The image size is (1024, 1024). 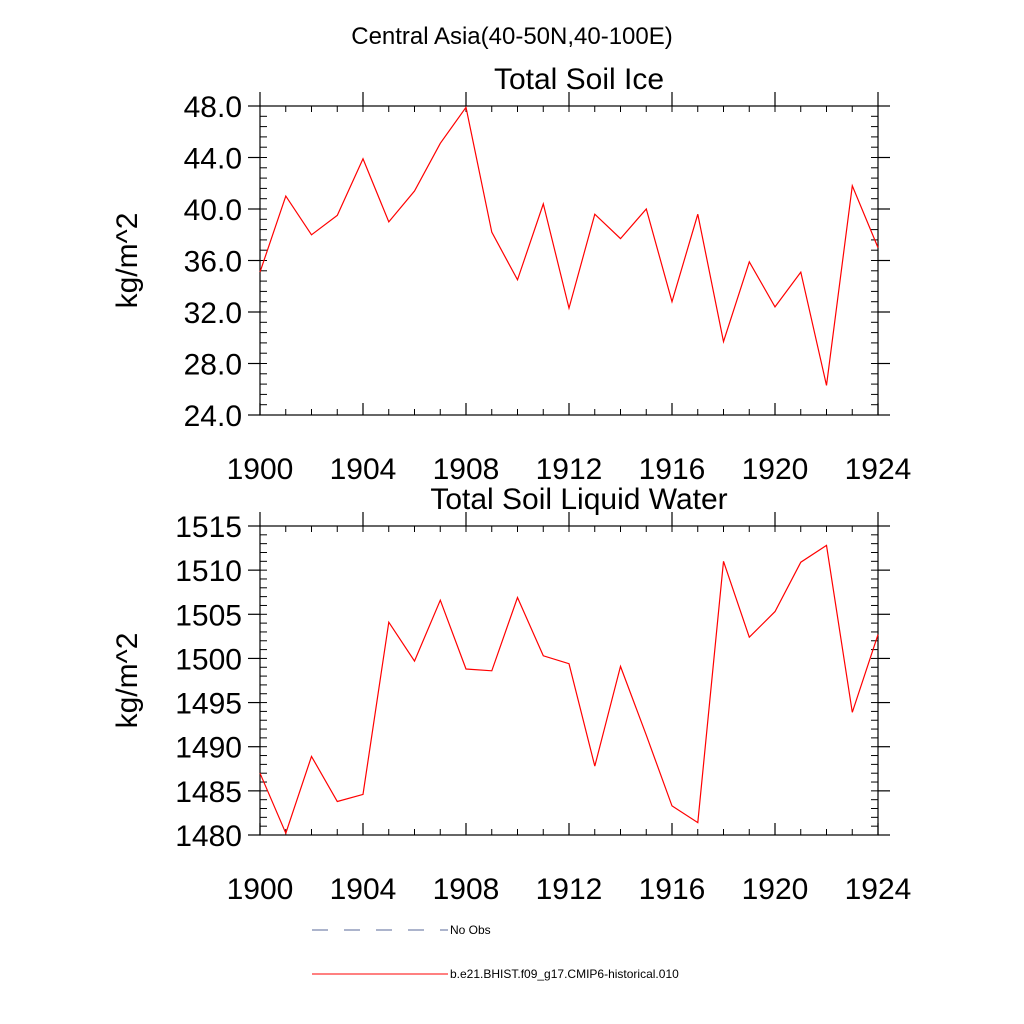 What do you see at coordinates (213, 262) in the screenshot?
I see `y-tick-label: 36.0` at bounding box center [213, 262].